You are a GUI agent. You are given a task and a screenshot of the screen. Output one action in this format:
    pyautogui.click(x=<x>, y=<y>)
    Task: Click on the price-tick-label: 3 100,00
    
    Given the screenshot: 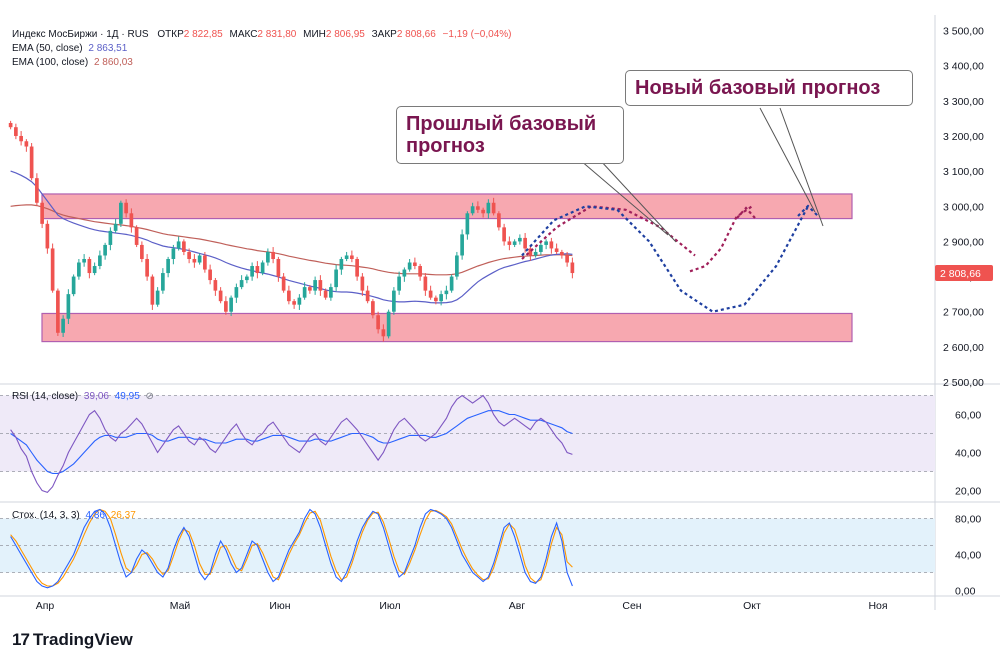 What is the action you would take?
    pyautogui.click(x=963, y=172)
    